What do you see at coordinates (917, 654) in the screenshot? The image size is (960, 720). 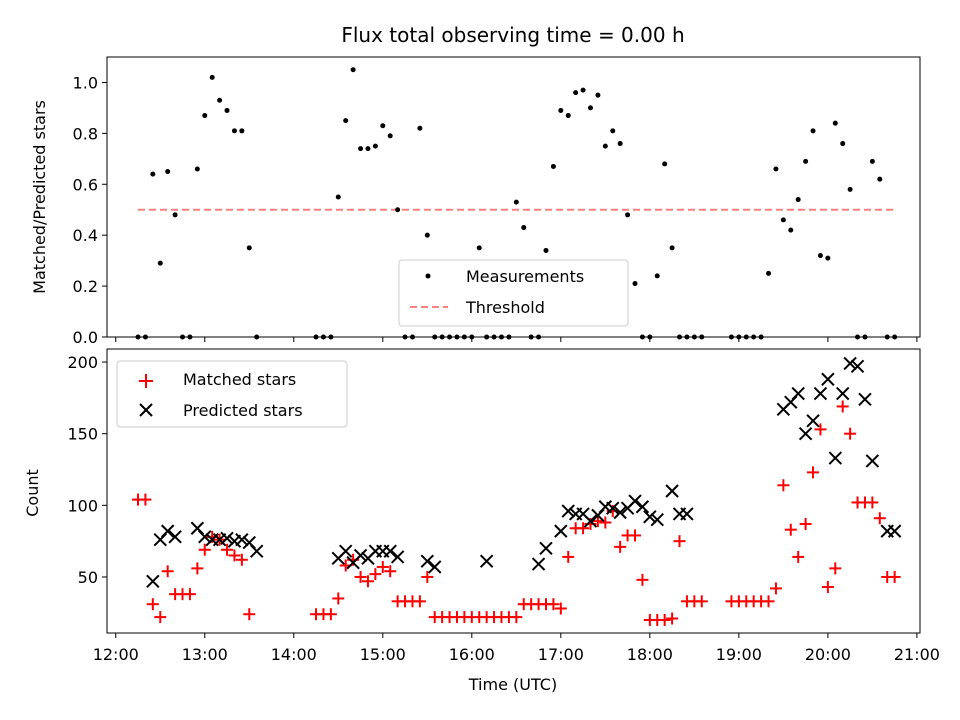 I see `bottom-x-tick-label: 21:00` at bounding box center [917, 654].